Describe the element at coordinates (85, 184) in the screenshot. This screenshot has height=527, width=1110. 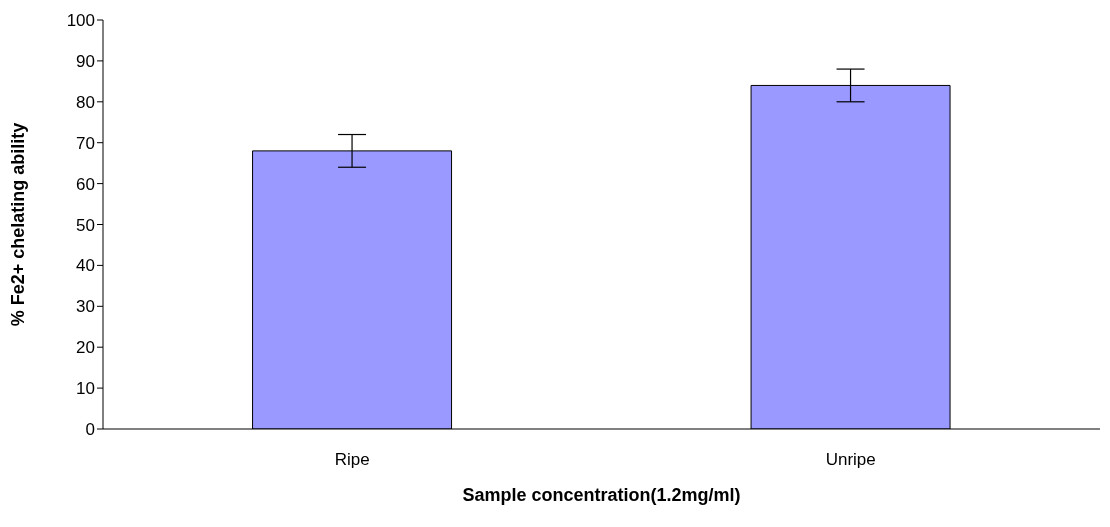
I see `y-tick-label: 60` at that location.